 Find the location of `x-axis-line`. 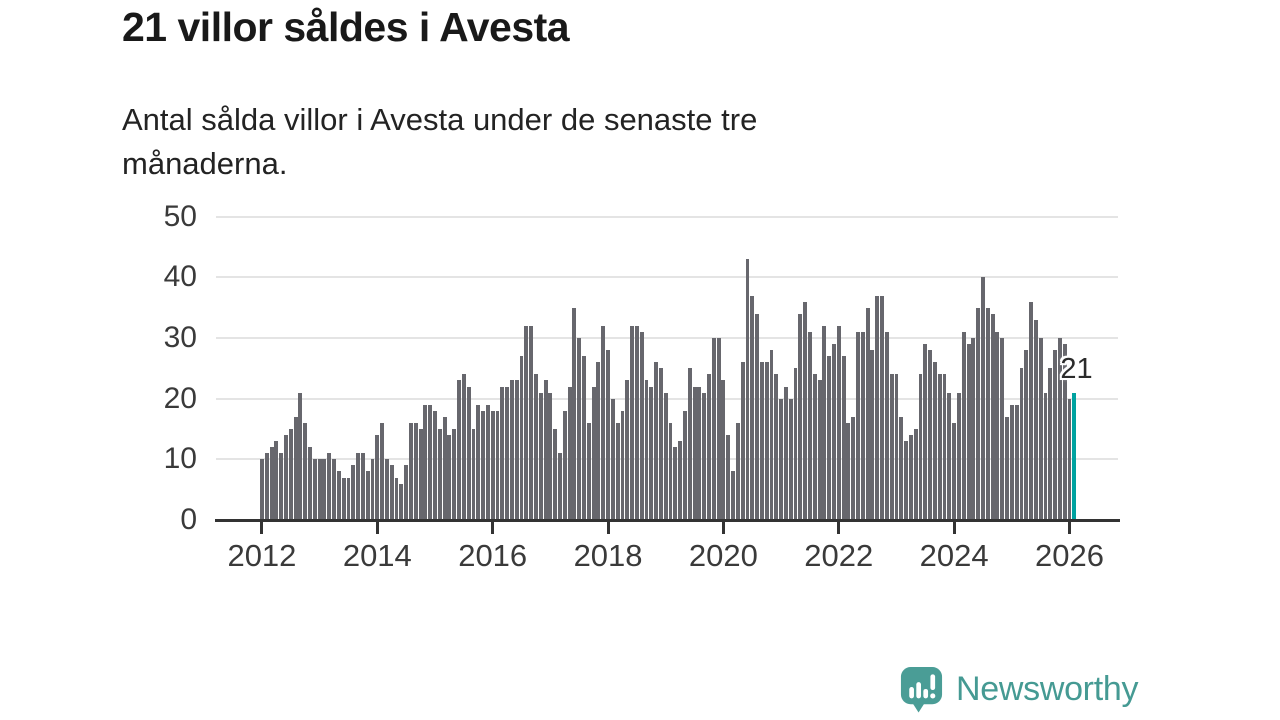

x-axis-line is located at coordinates (667, 520).